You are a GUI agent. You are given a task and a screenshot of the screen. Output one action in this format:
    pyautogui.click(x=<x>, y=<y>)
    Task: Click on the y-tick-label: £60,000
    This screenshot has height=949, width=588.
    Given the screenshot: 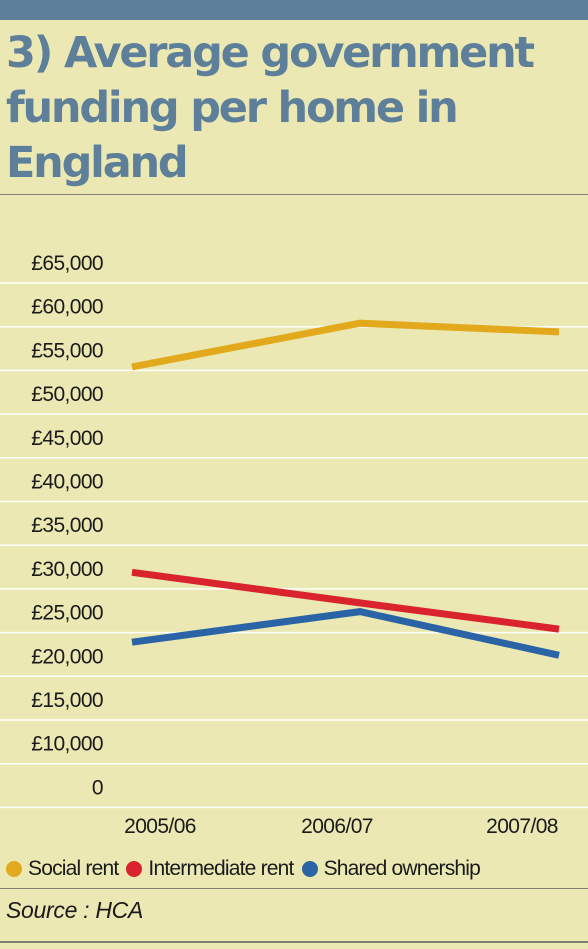 What is the action you would take?
    pyautogui.click(x=67, y=307)
    